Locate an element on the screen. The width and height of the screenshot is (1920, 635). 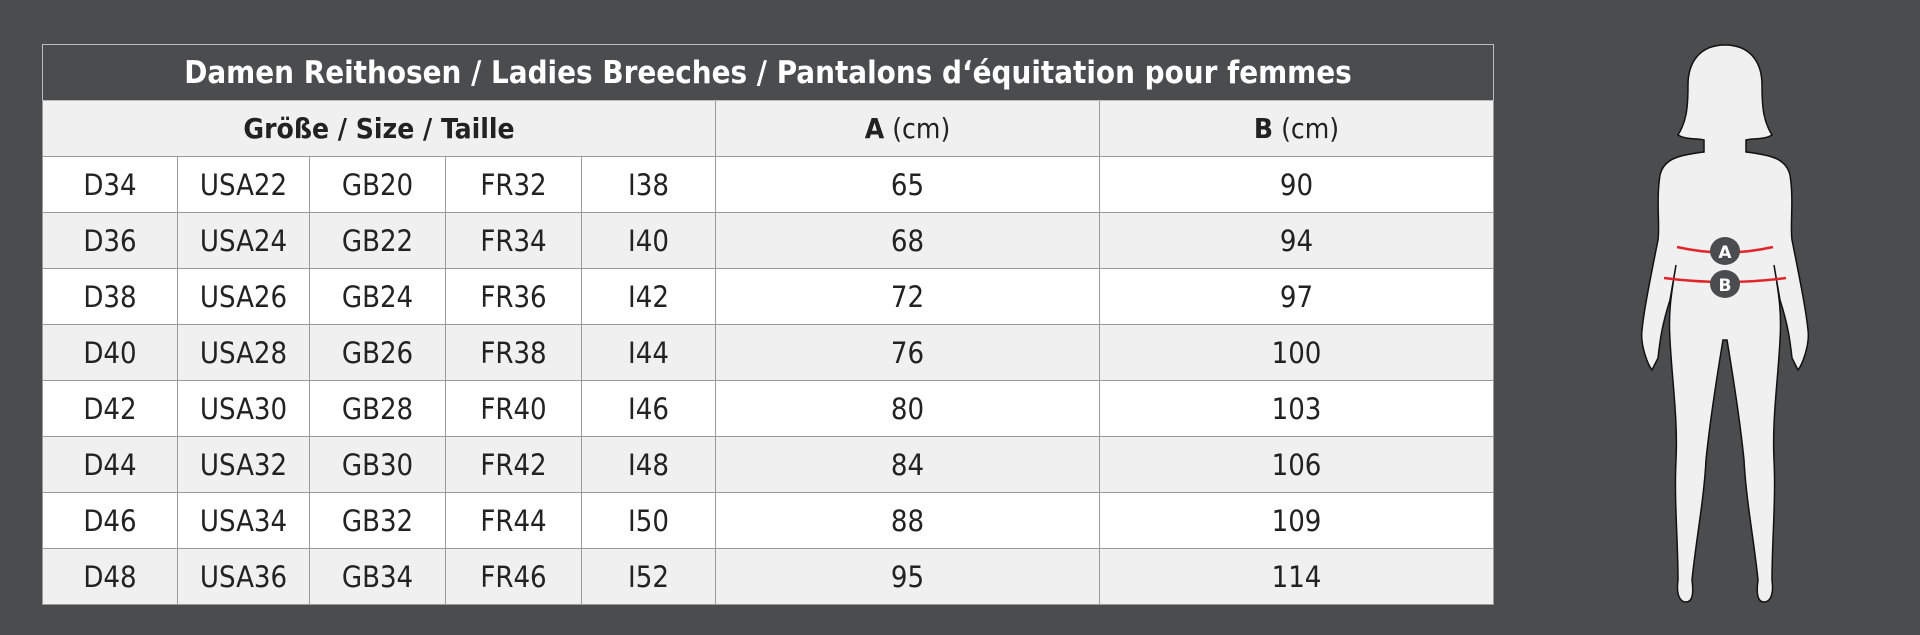
it-size-cell: I42 is located at coordinates (648, 296).